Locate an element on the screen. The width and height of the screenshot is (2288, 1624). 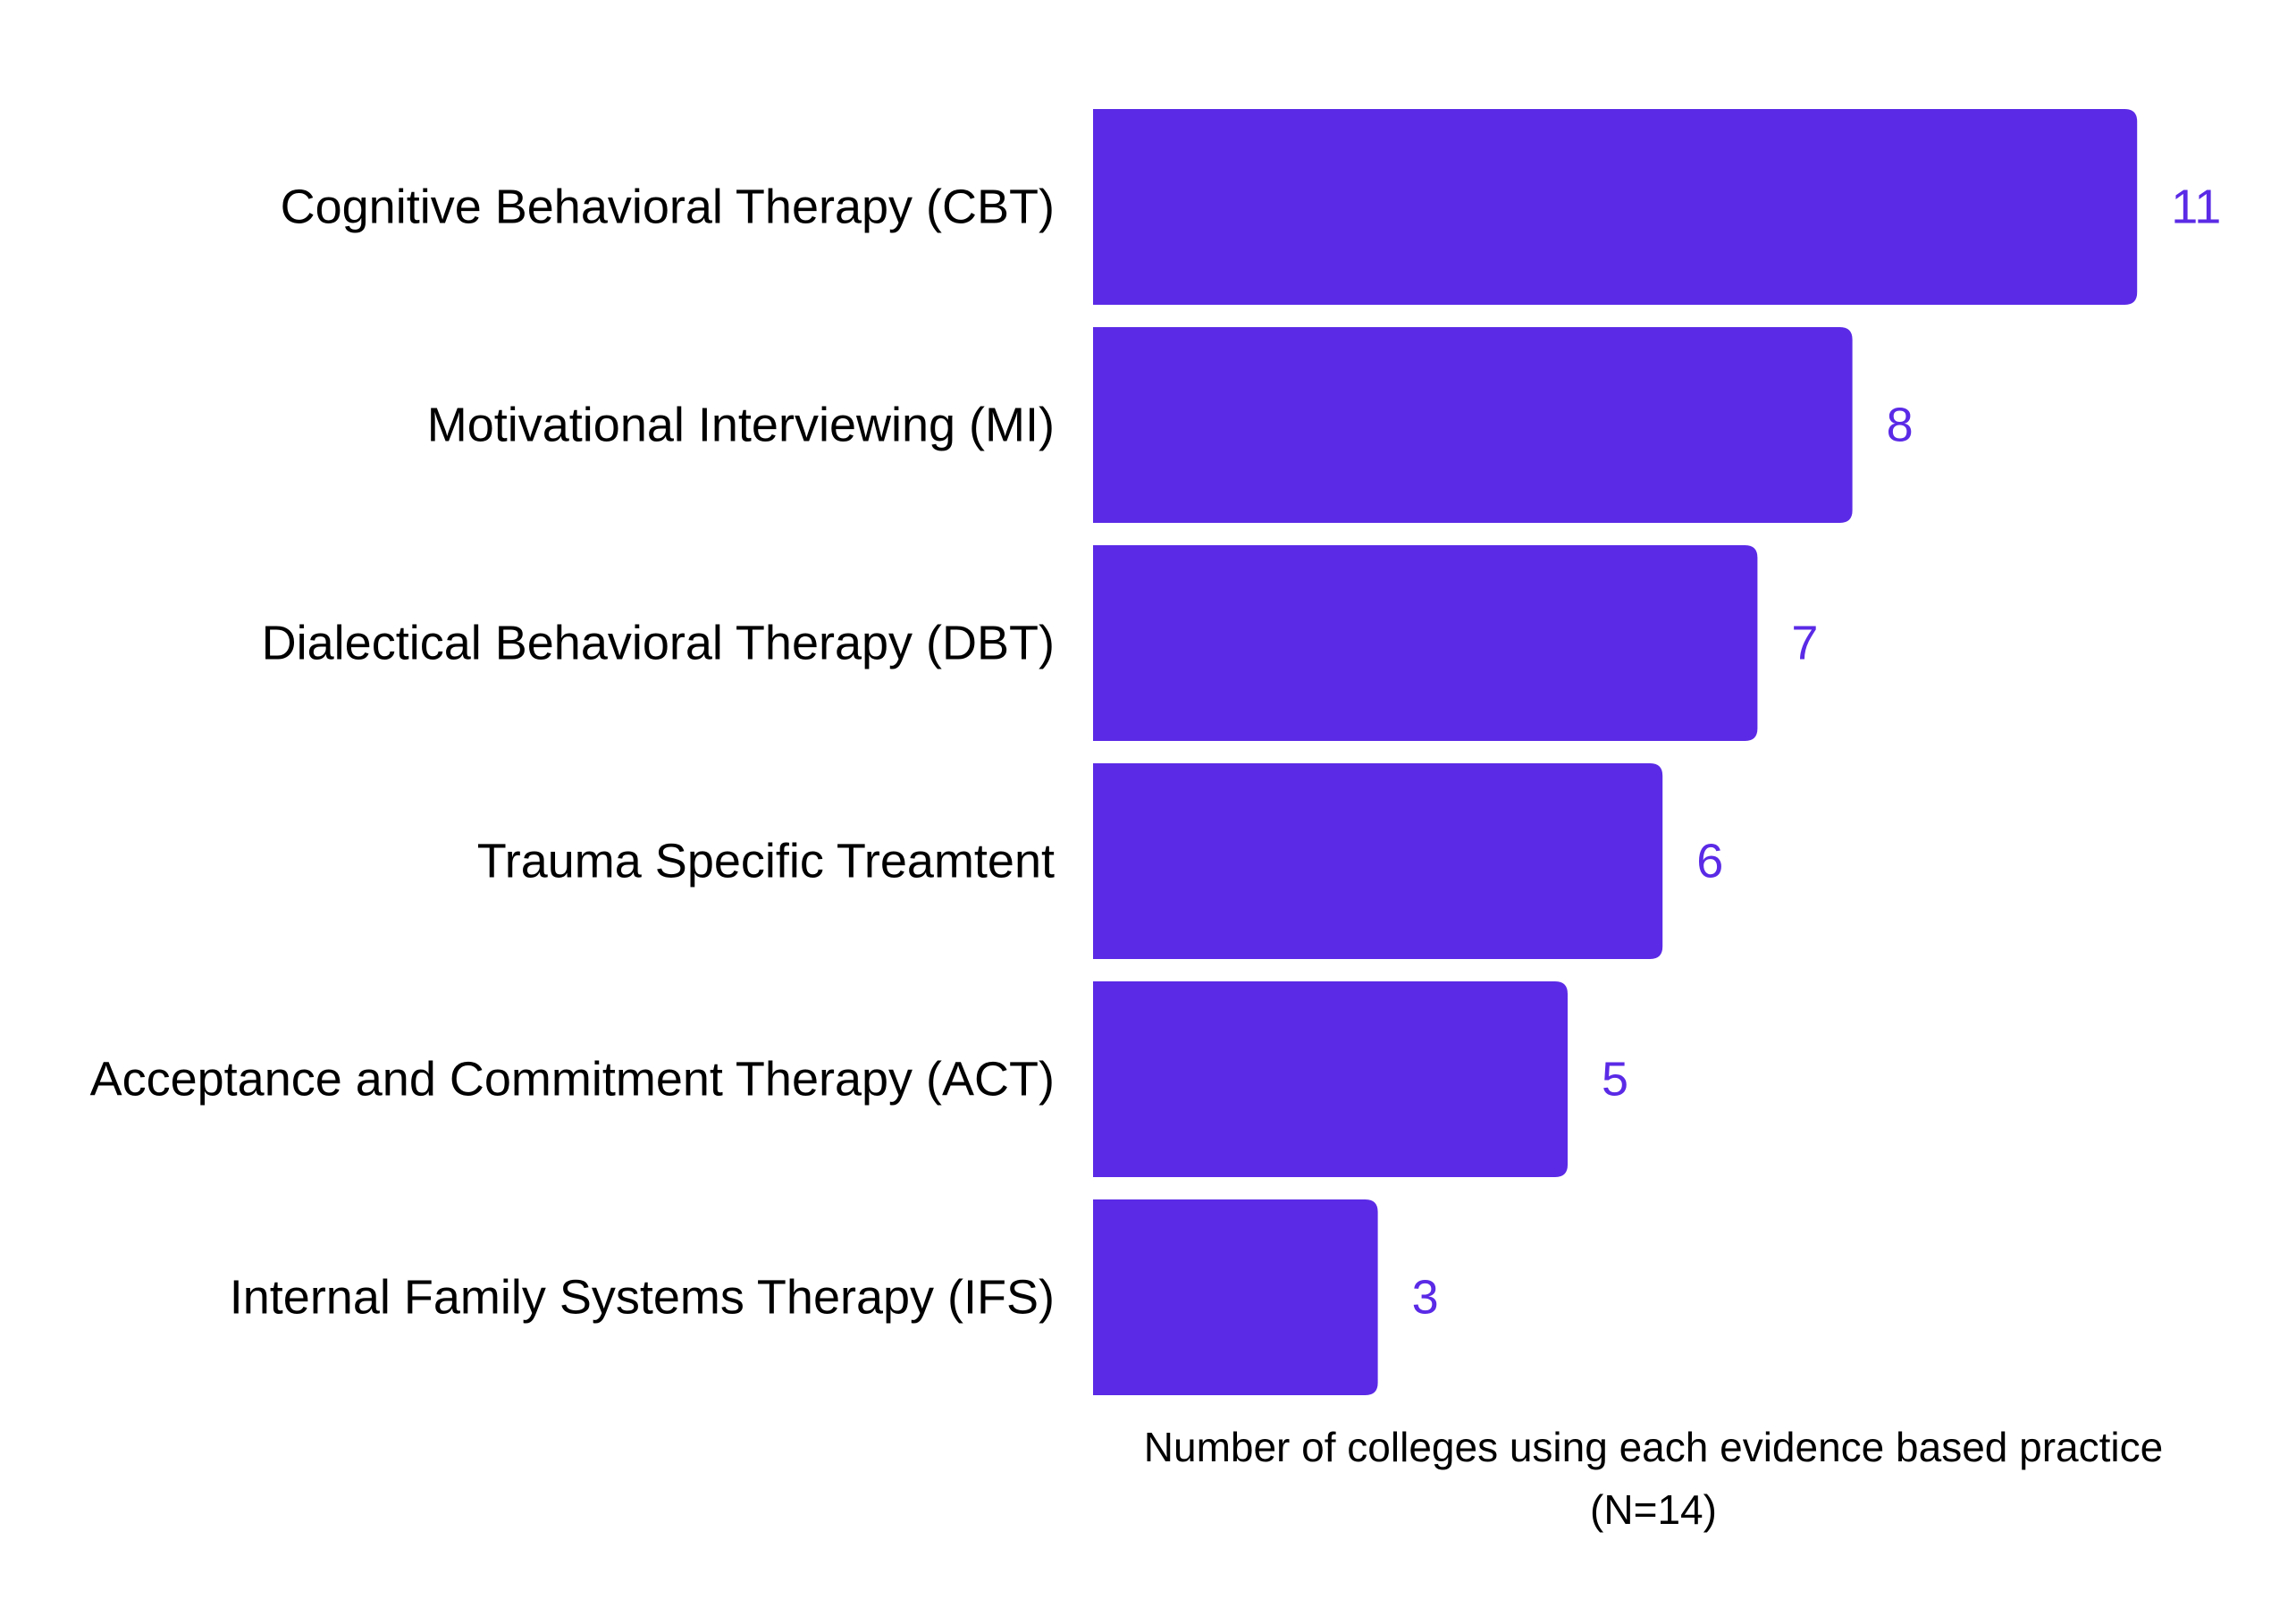
bar-cognitive-behavioral-therapy-cbt is located at coordinates (1615, 207).